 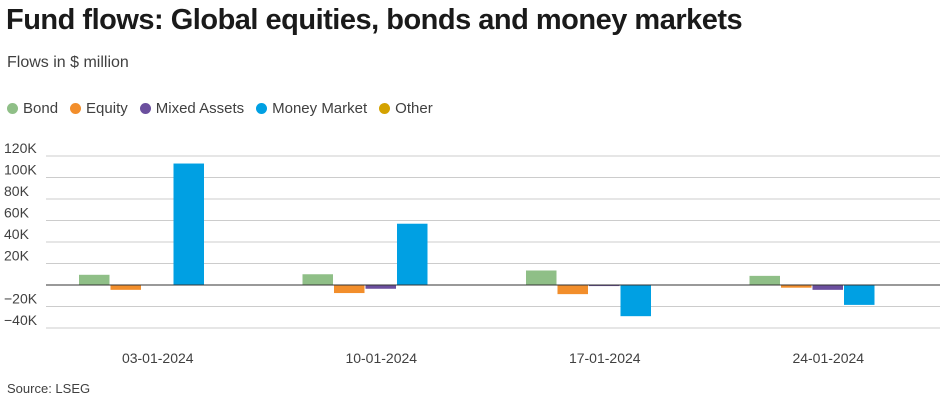 I want to click on source-note: Source: LSEG, so click(x=49, y=388).